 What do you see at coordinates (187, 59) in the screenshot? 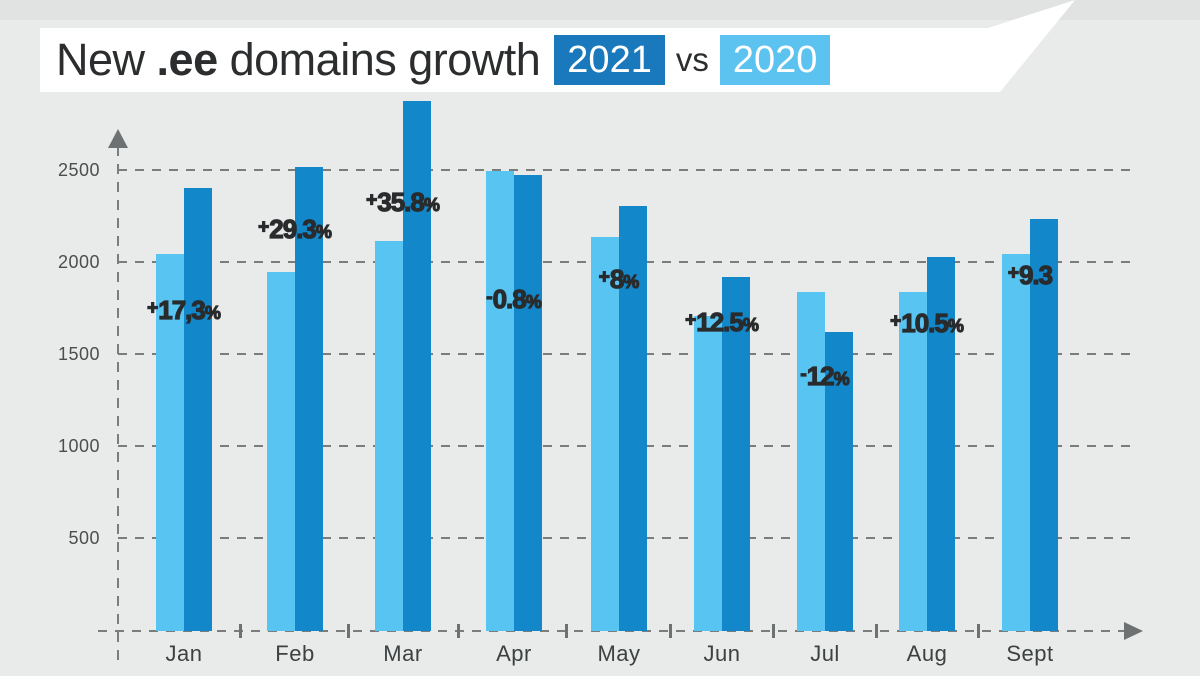
I see `title-domain: .ee` at bounding box center [187, 59].